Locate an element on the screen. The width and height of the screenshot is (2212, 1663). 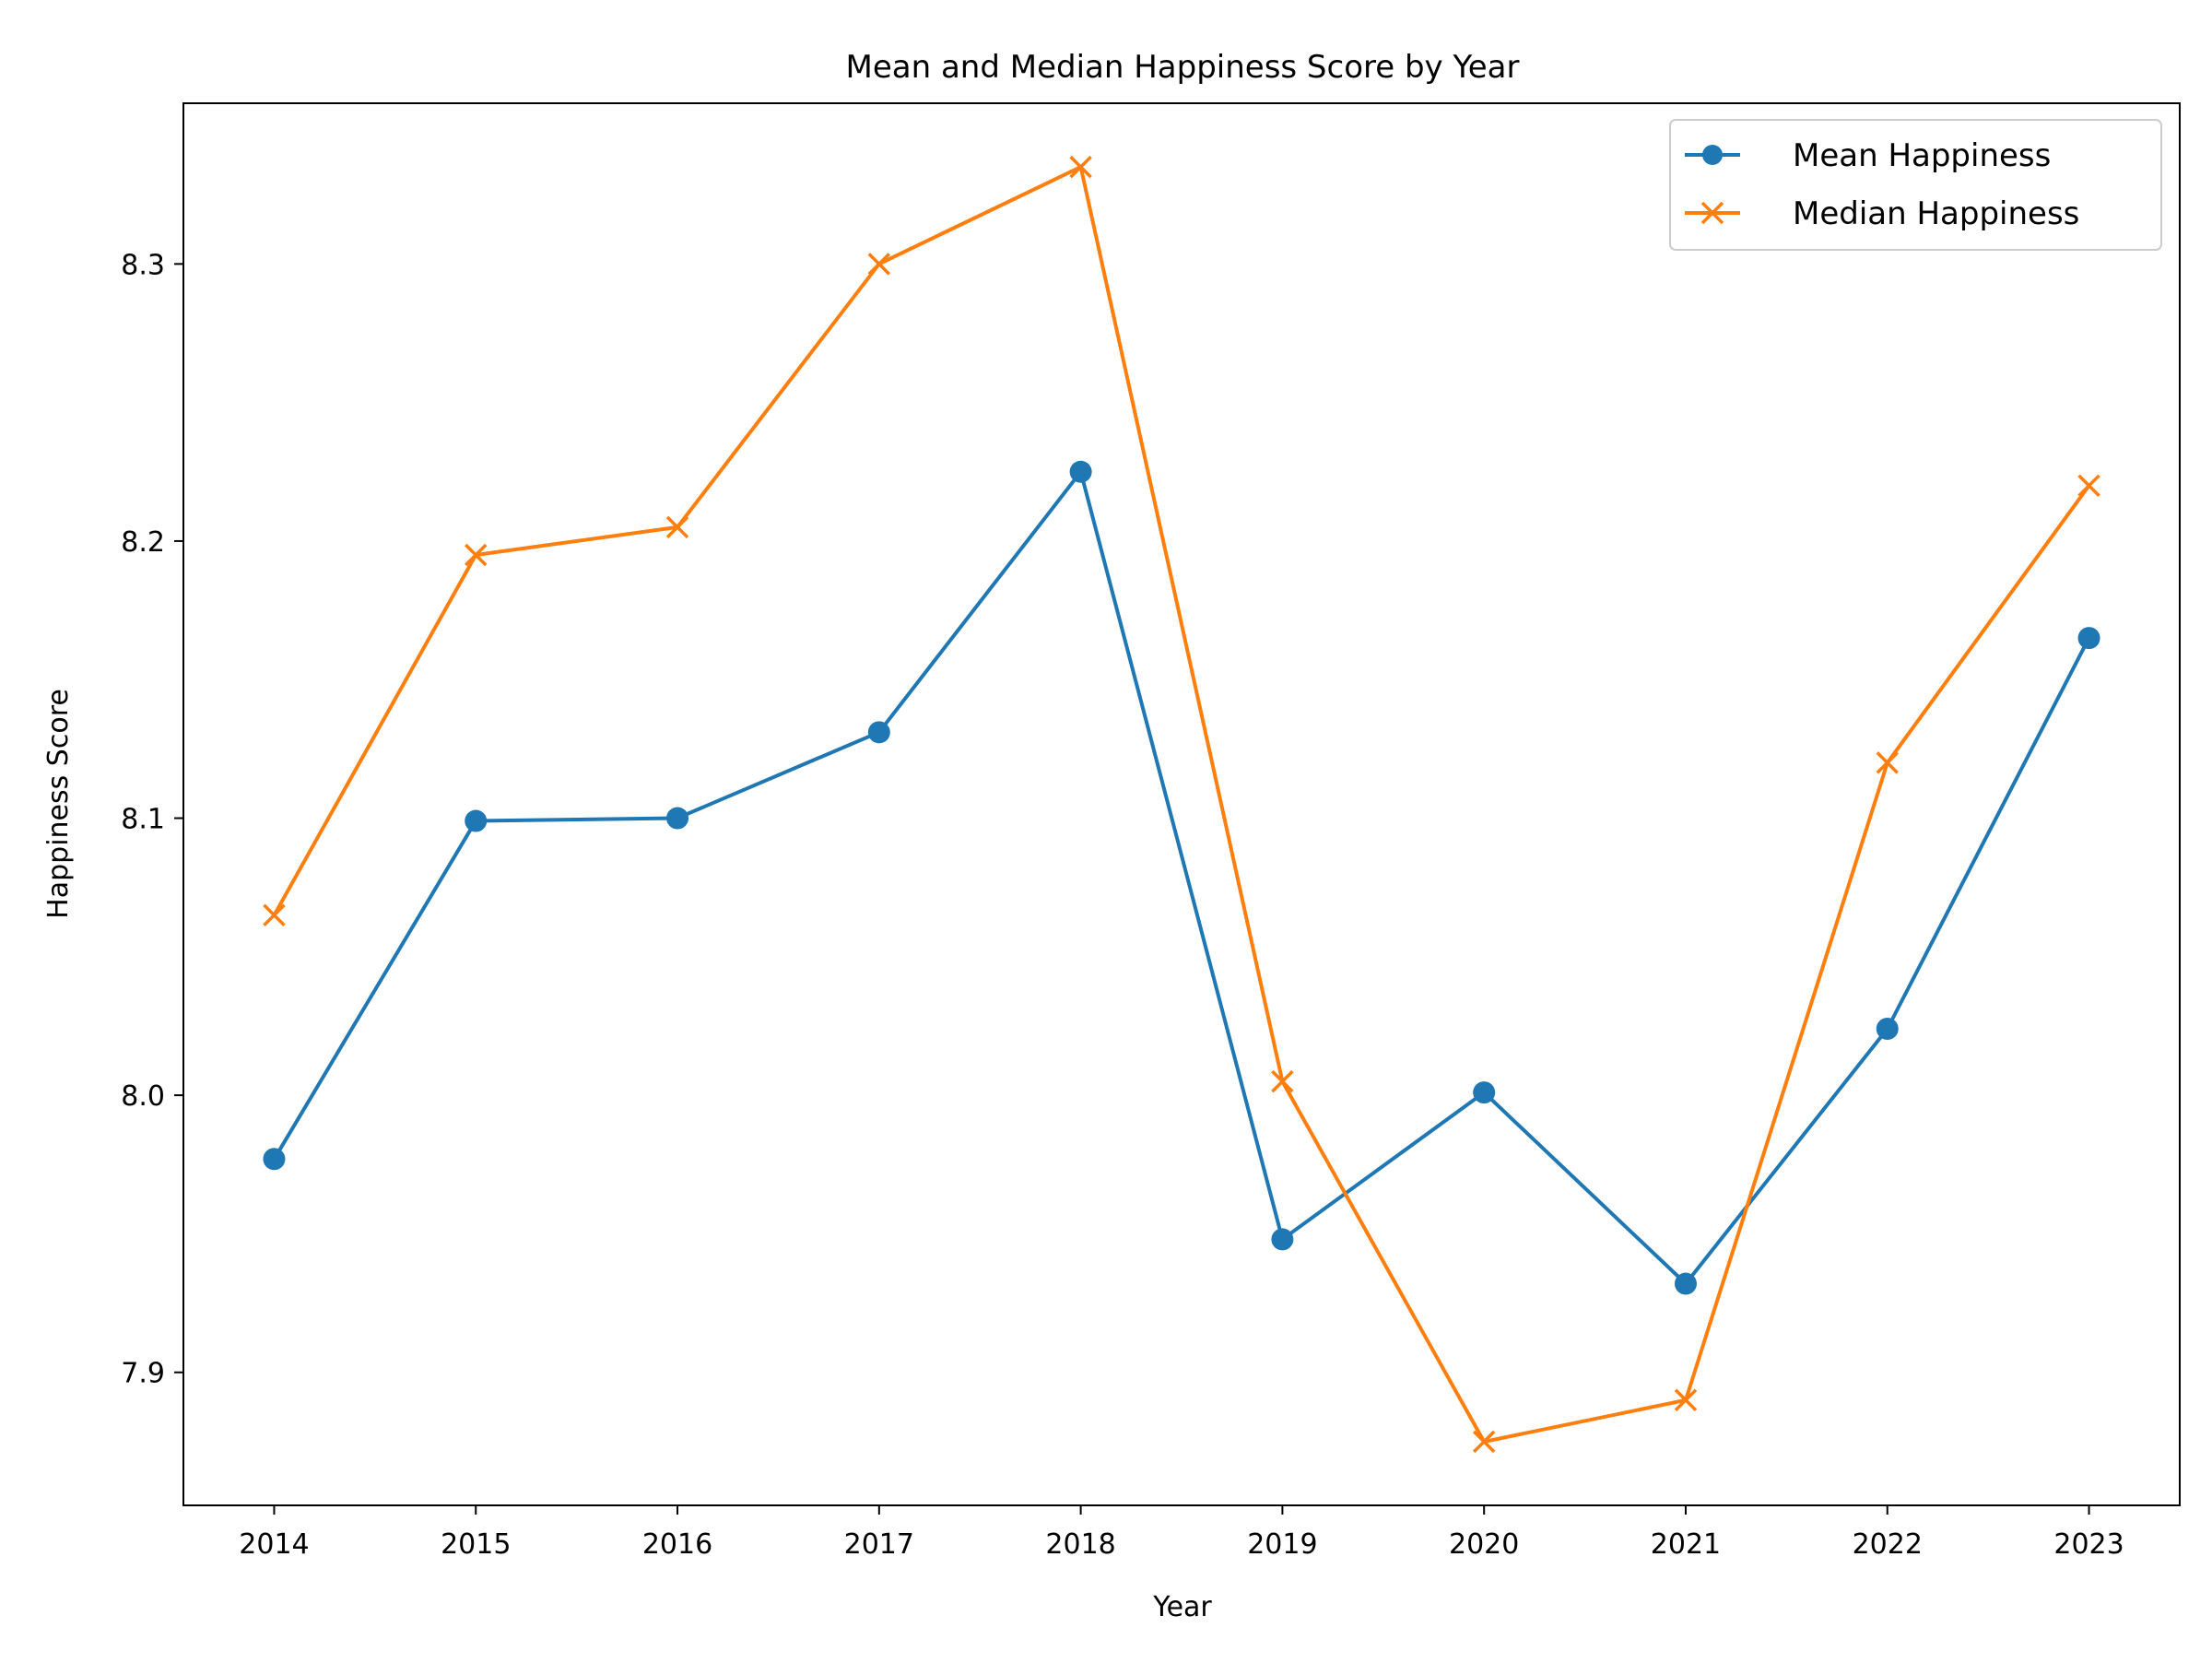
x-axis-label: Year is located at coordinates (1182, 1607).